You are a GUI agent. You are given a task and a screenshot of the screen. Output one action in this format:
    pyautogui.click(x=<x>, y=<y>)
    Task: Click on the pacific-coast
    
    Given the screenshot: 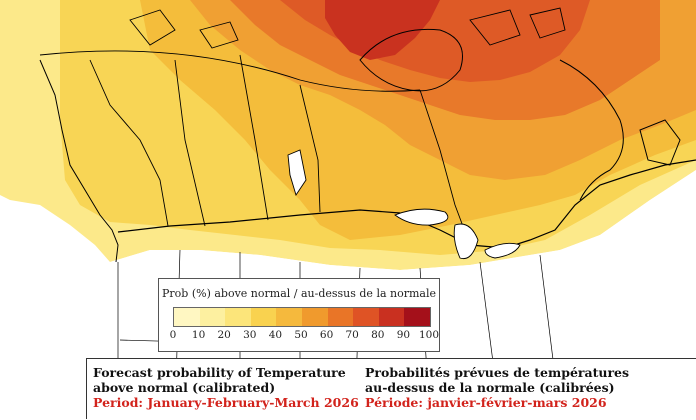 What is the action you would take?
    pyautogui.click(x=79, y=161)
    